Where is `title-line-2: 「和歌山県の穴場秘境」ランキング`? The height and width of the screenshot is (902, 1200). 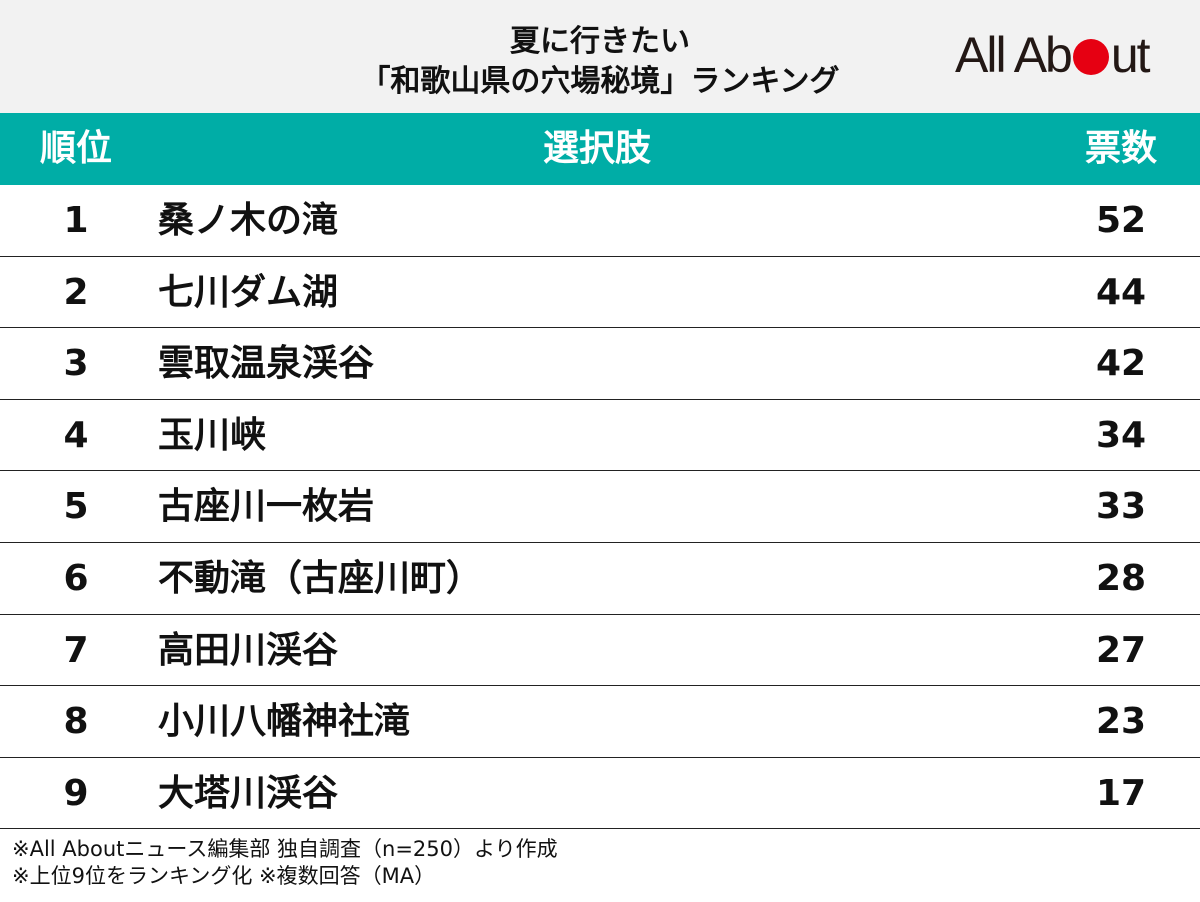 title-line-2: 「和歌山県の穴場秘境」ランキング is located at coordinates (600, 81).